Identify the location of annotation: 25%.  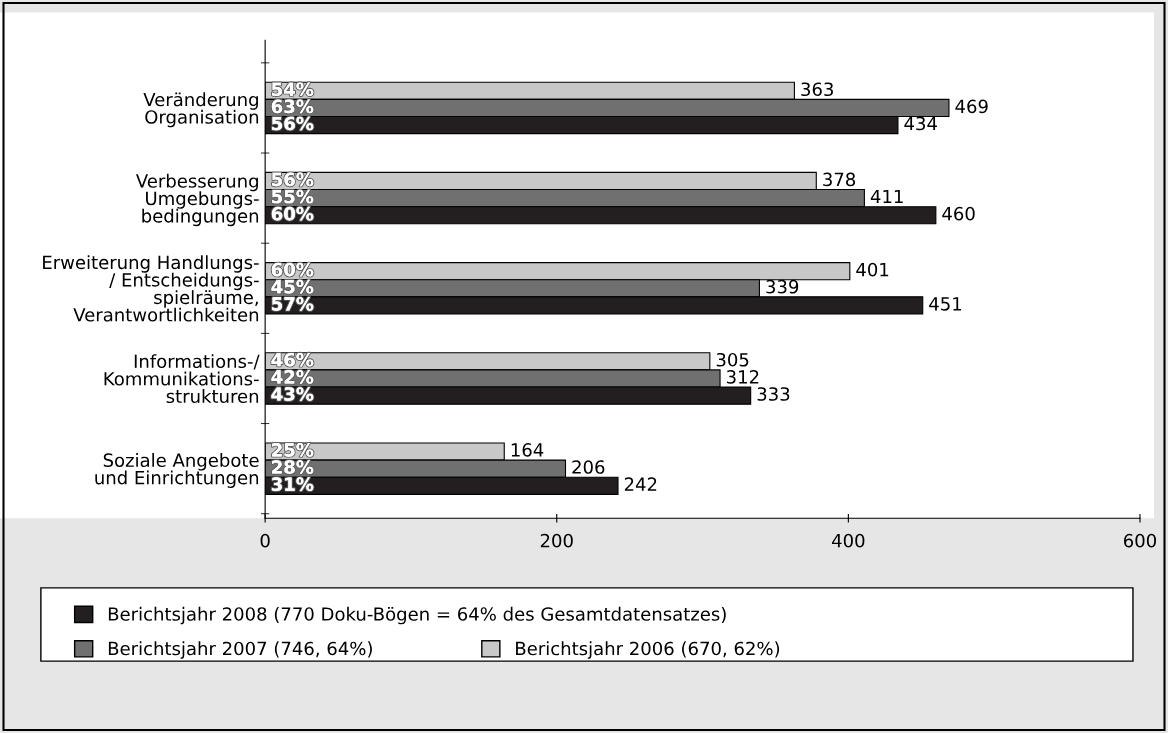
(293, 450).